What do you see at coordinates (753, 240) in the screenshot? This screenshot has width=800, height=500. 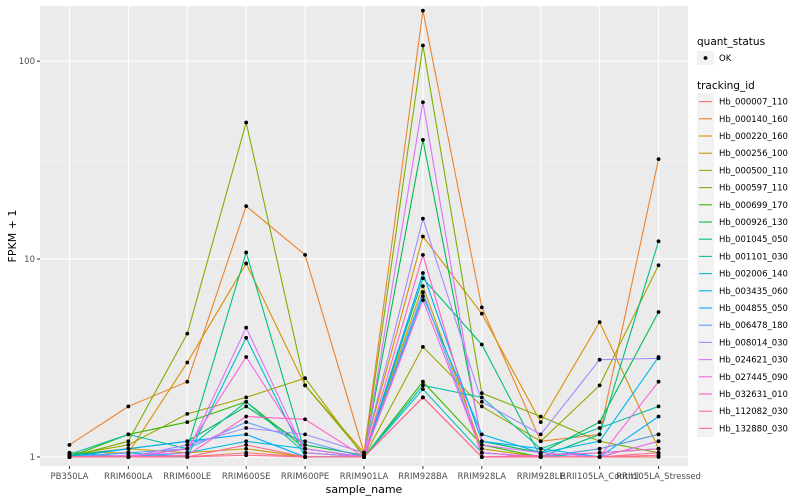 I see `legend-label: Hb_001045_050` at bounding box center [753, 240].